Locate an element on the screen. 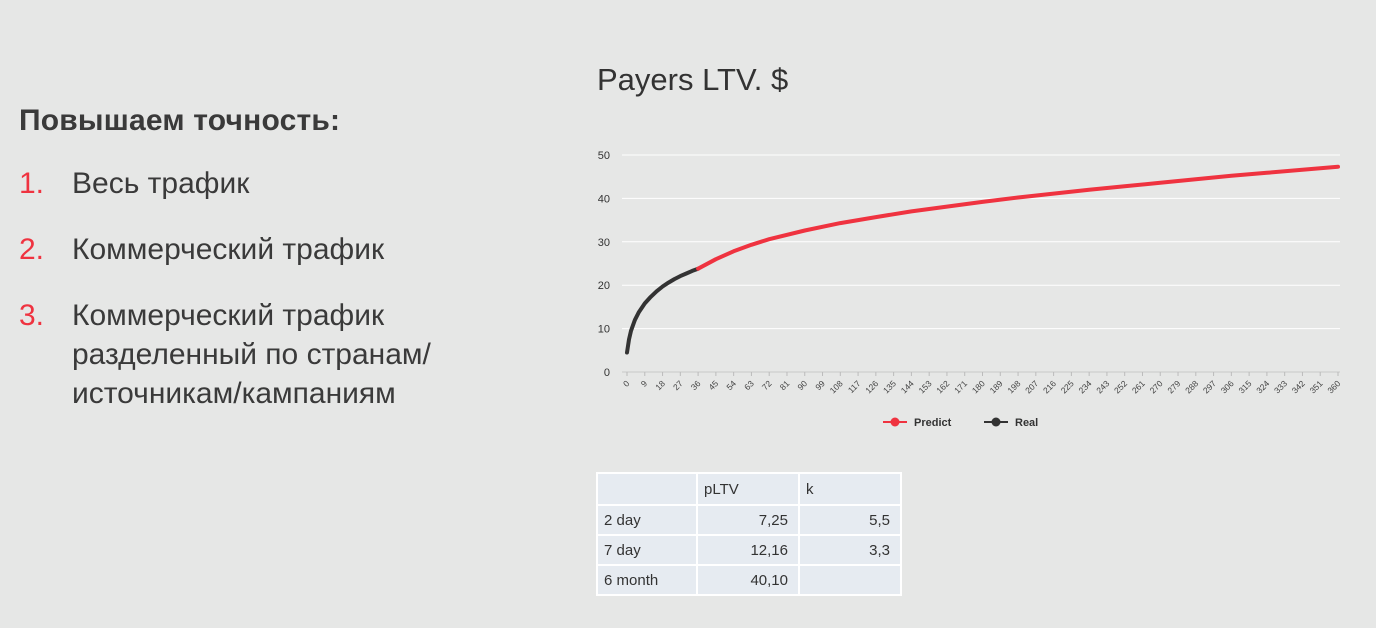  table-cell is located at coordinates (850, 580).